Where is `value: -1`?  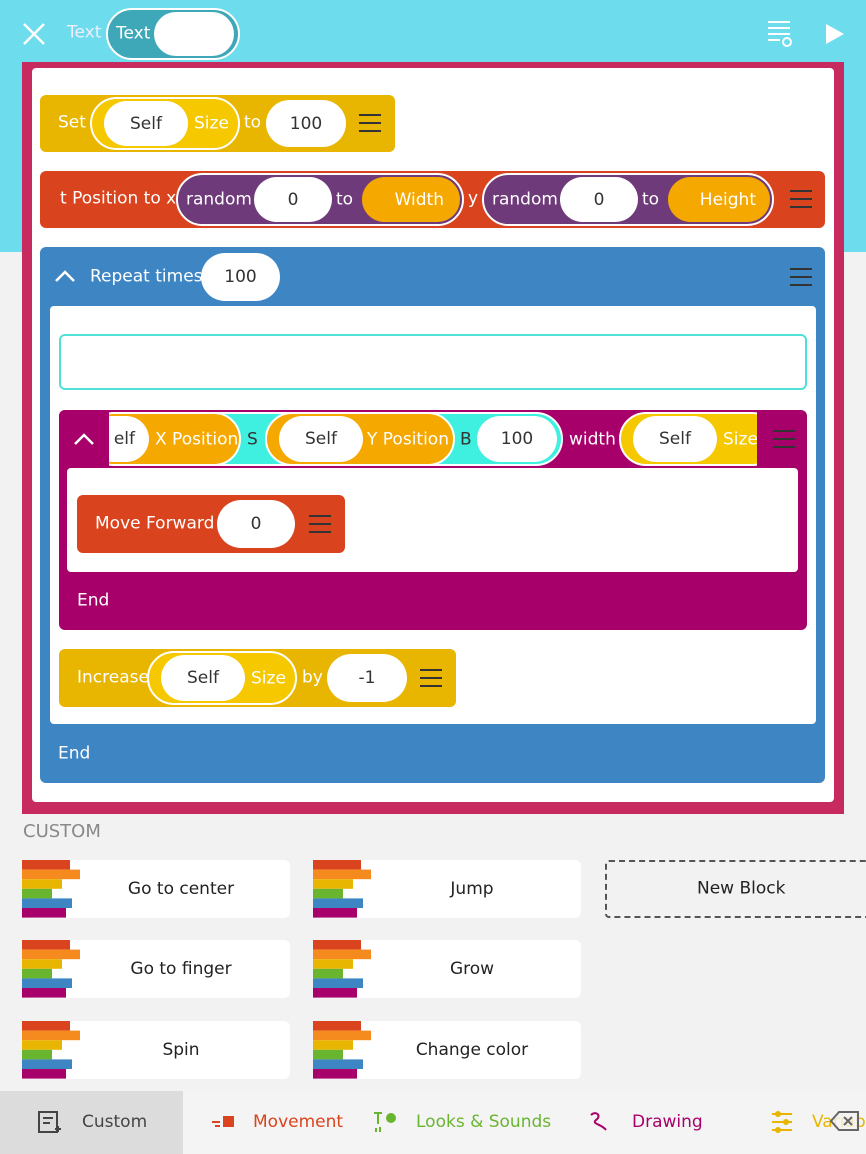 value: -1 is located at coordinates (367, 678).